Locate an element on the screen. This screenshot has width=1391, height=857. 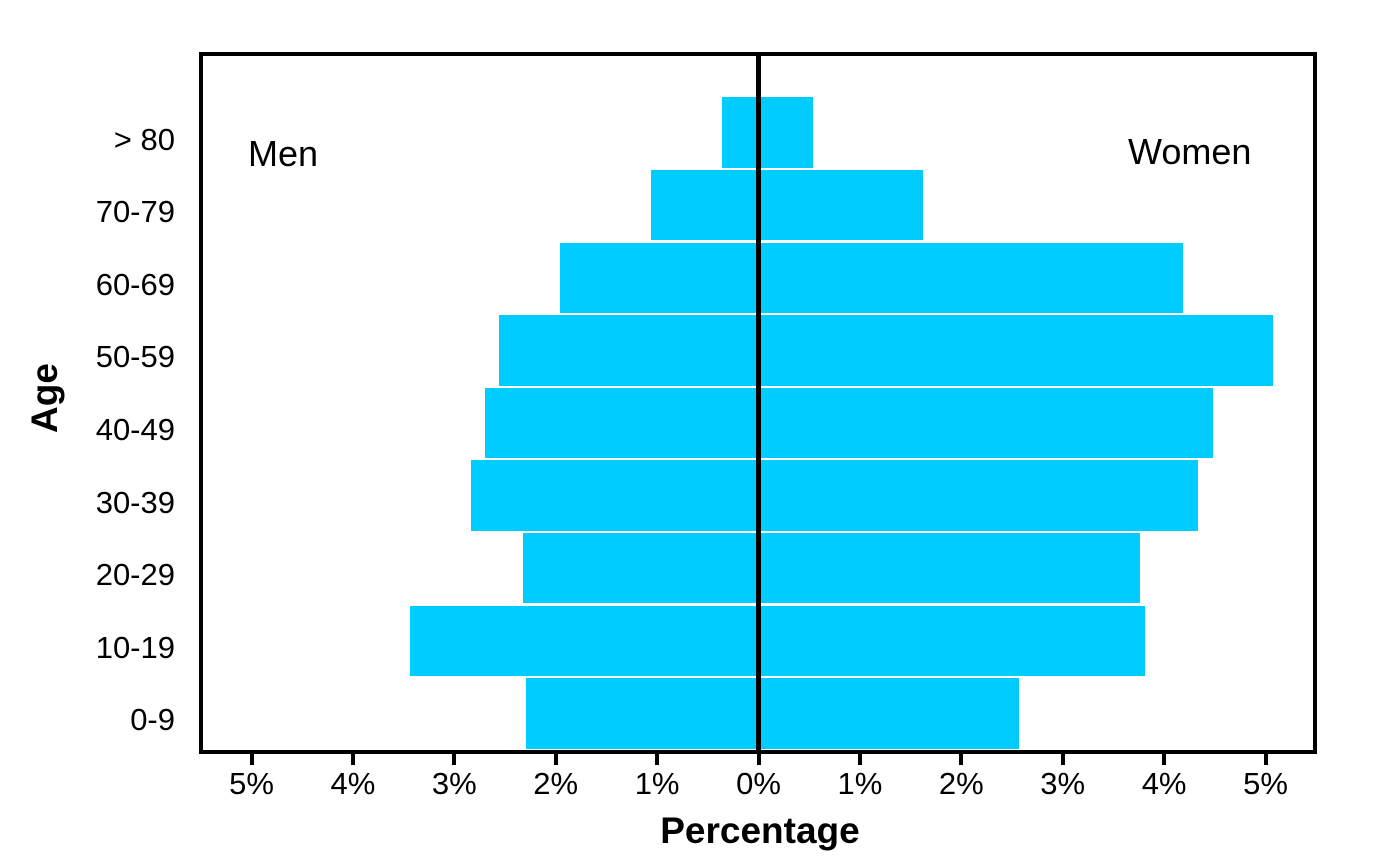
women-series-label: Women is located at coordinates (1190, 151).